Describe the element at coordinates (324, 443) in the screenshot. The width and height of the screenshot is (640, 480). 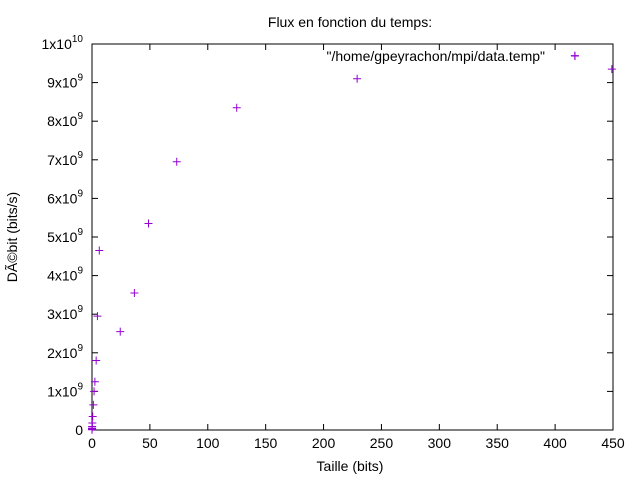
I see `x-tick-label: 200` at that location.